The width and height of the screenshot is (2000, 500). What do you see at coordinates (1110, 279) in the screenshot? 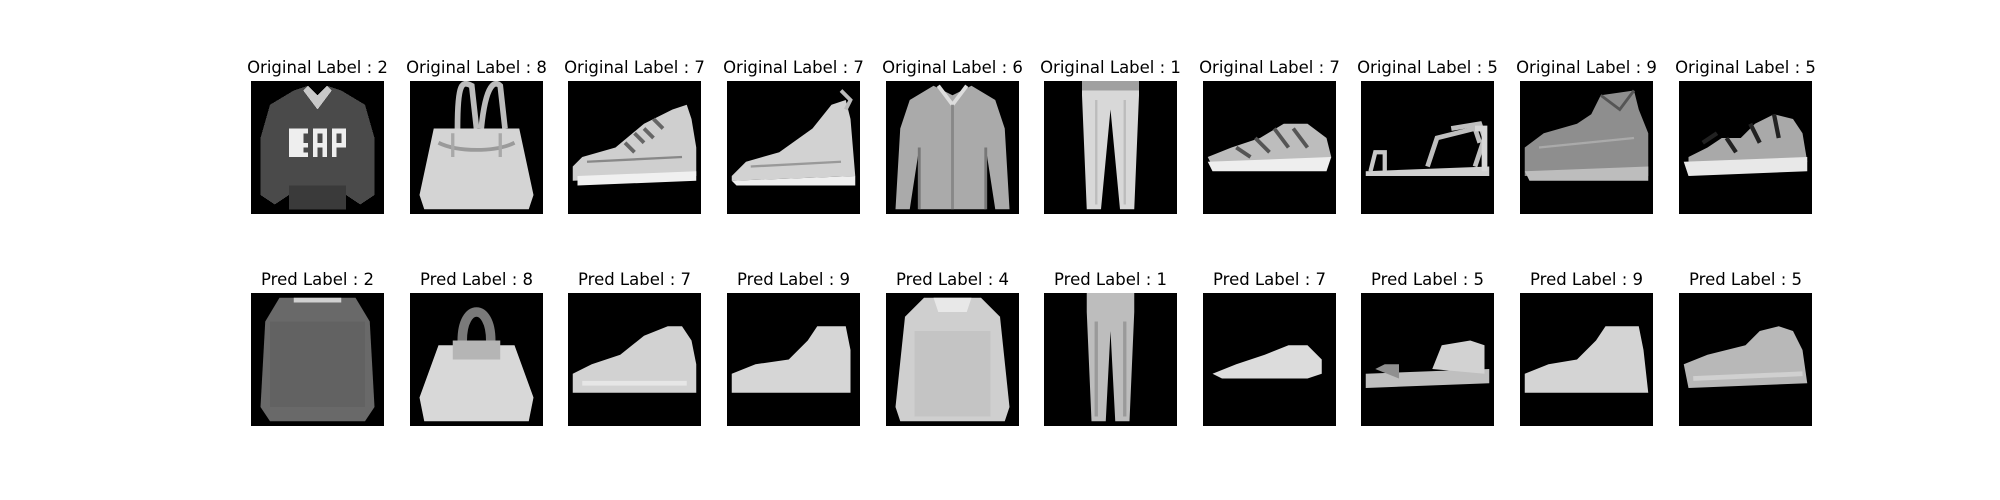
I see `panel-title: Pred Label : 1` at bounding box center [1110, 279].